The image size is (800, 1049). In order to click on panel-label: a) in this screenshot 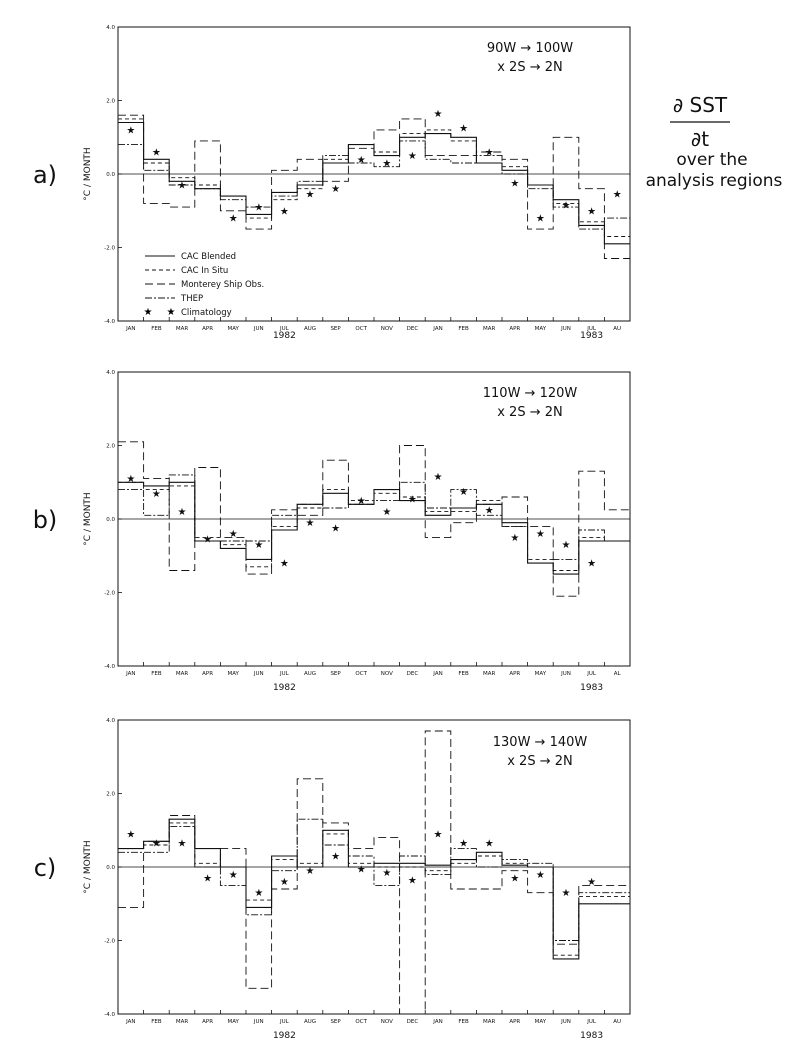, I will do `click(45, 175)`.